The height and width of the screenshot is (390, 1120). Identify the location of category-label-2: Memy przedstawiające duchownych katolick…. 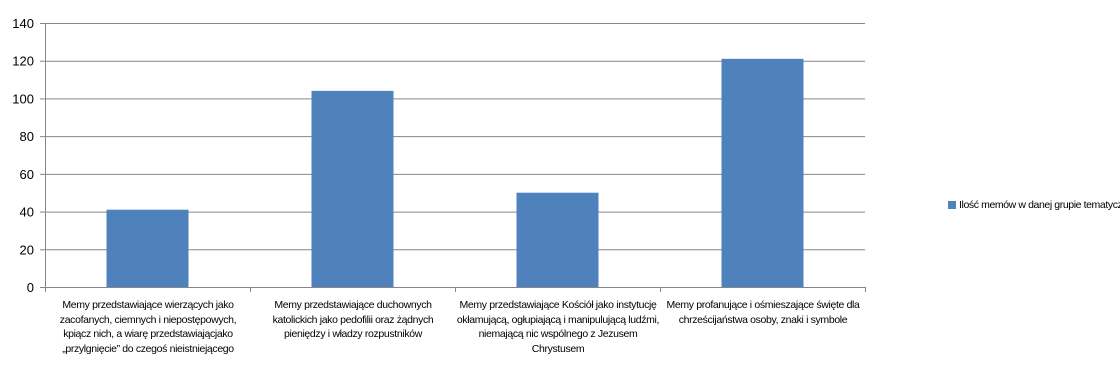
(353, 319).